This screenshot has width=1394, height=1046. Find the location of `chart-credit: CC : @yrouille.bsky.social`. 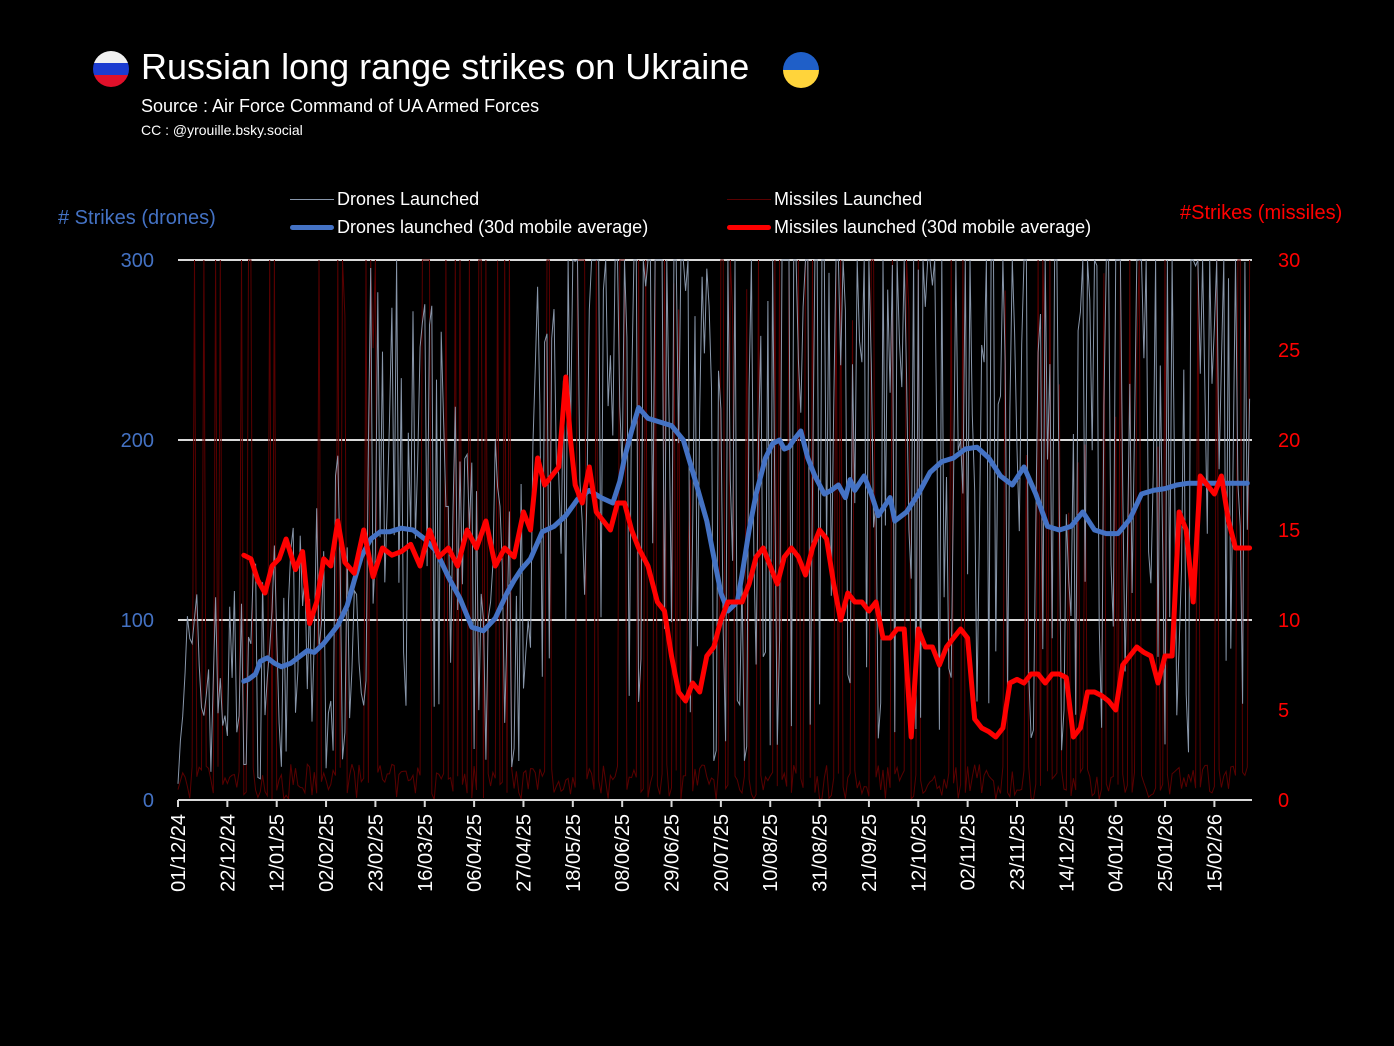

chart-credit: CC : @yrouille.bsky.social is located at coordinates (222, 130).